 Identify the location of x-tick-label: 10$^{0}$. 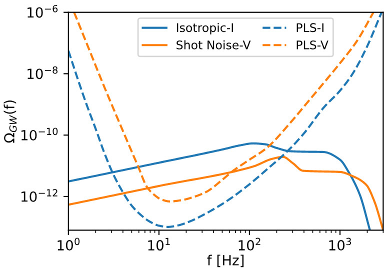
(69, 244).